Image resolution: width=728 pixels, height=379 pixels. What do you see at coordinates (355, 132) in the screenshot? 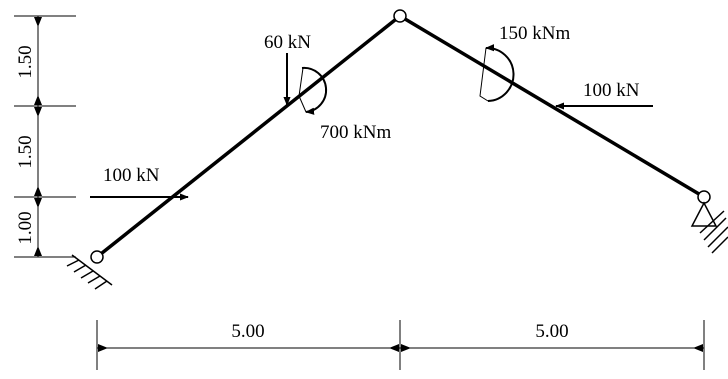
I see `moment-left-label: 700 kNm` at bounding box center [355, 132].